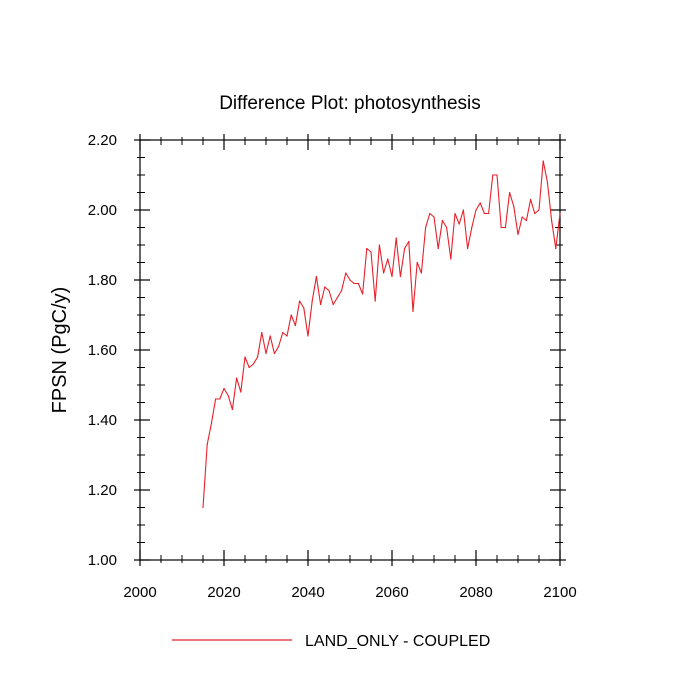 The height and width of the screenshot is (700, 700). What do you see at coordinates (60, 350) in the screenshot?
I see `y-axis-label: FPSN (PgC/y)` at bounding box center [60, 350].